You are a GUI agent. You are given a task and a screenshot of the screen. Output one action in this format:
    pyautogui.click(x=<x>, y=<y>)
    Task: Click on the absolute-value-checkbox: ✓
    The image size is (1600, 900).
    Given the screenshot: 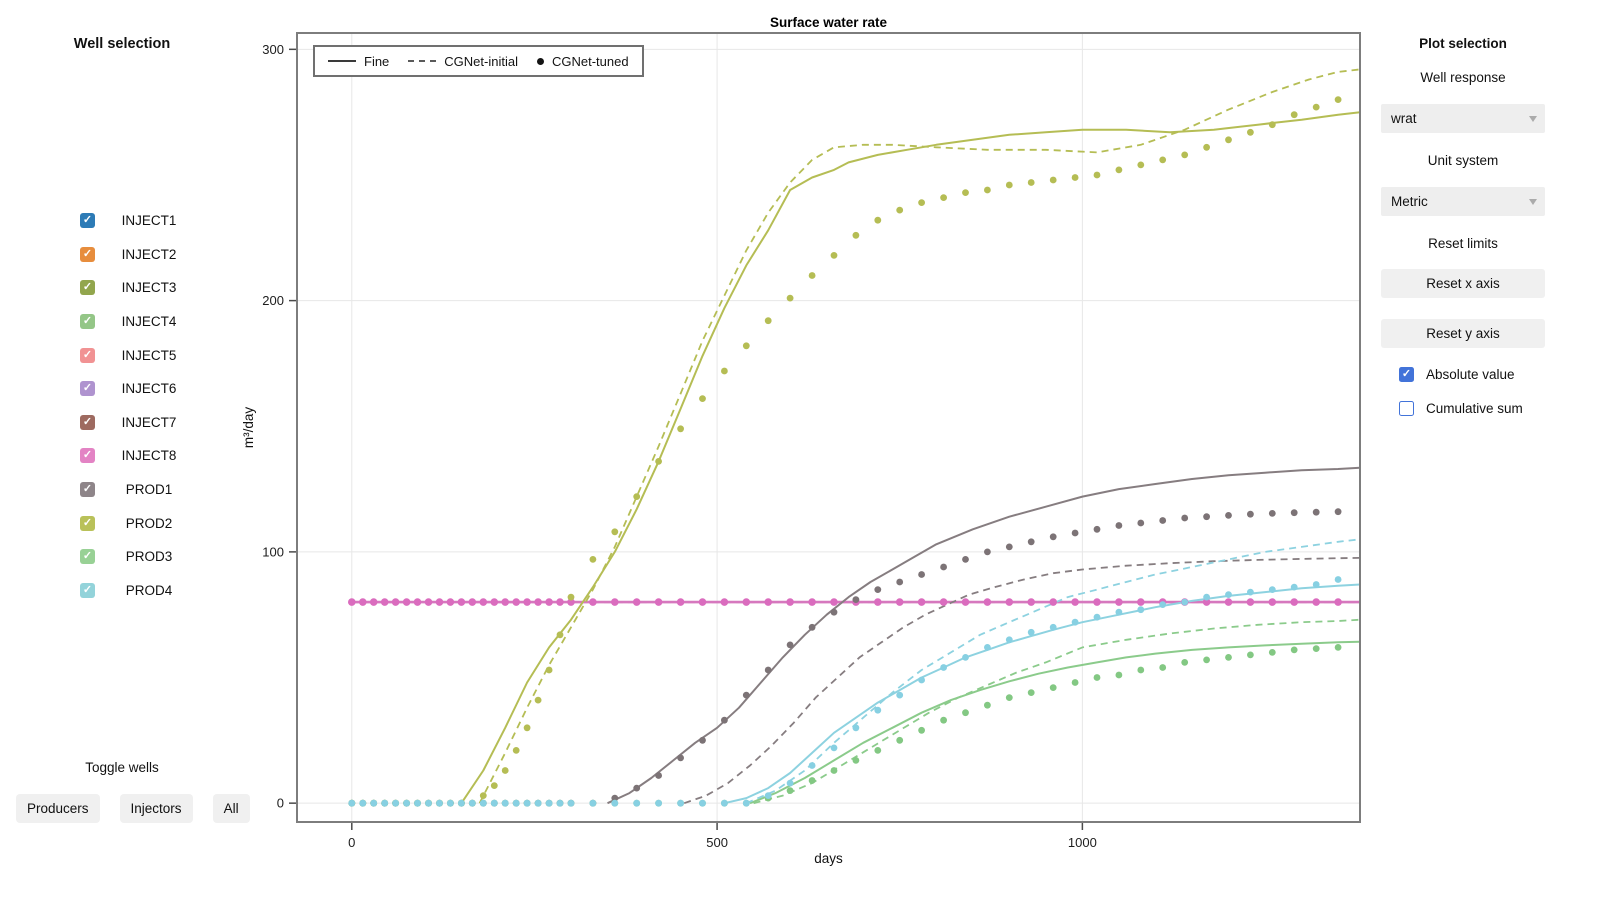 What is the action you would take?
    pyautogui.click(x=1406, y=374)
    